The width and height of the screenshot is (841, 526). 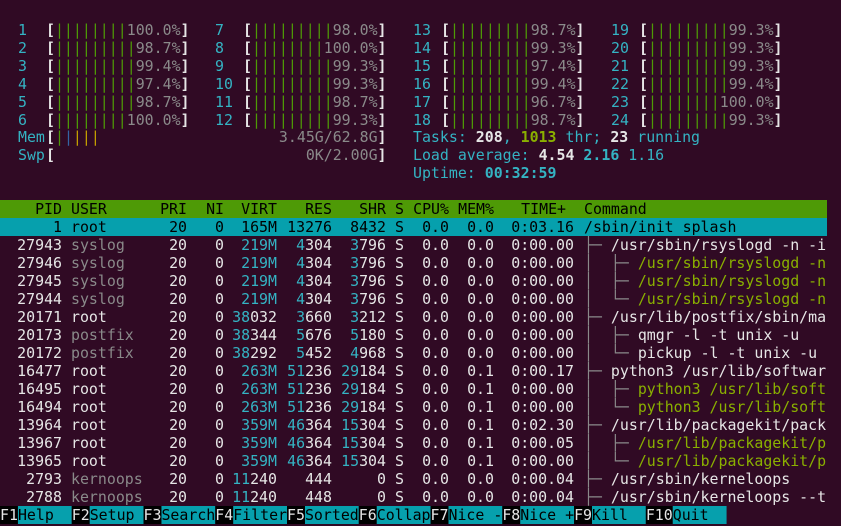 What do you see at coordinates (39, 443) in the screenshot?
I see `process-cell: 13967` at bounding box center [39, 443].